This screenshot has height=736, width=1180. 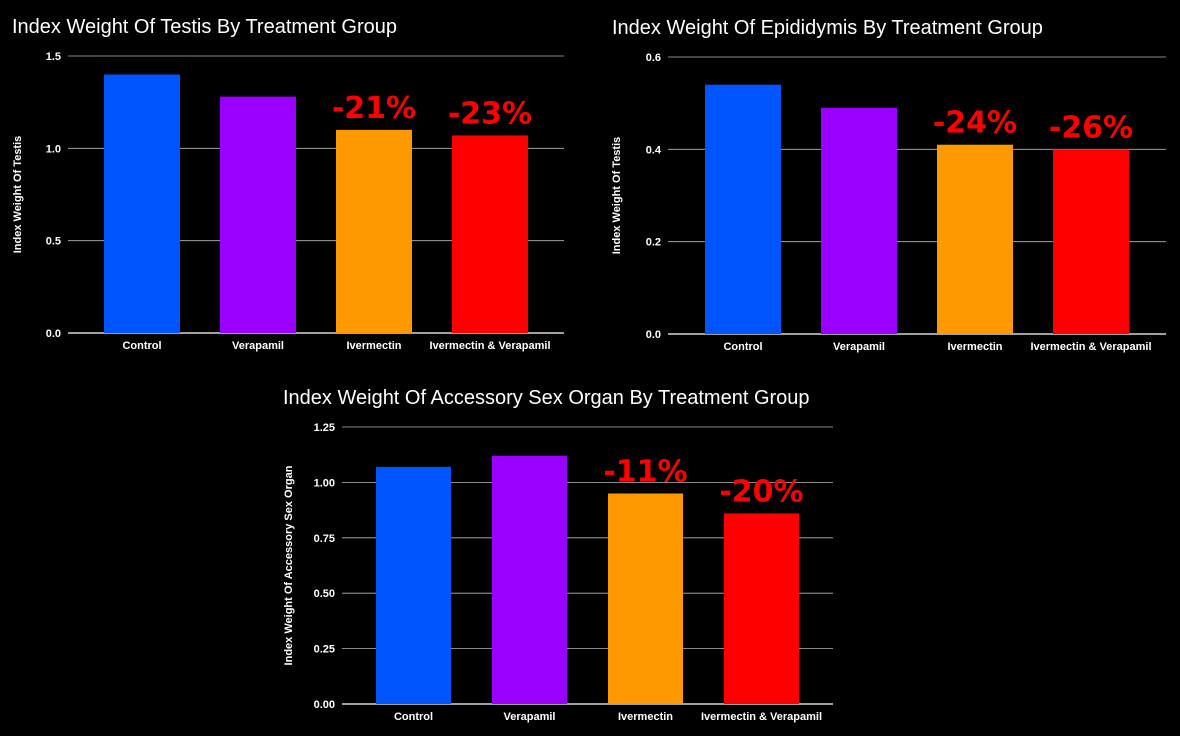 What do you see at coordinates (53, 149) in the screenshot?
I see `y-tick-label: 1.0` at bounding box center [53, 149].